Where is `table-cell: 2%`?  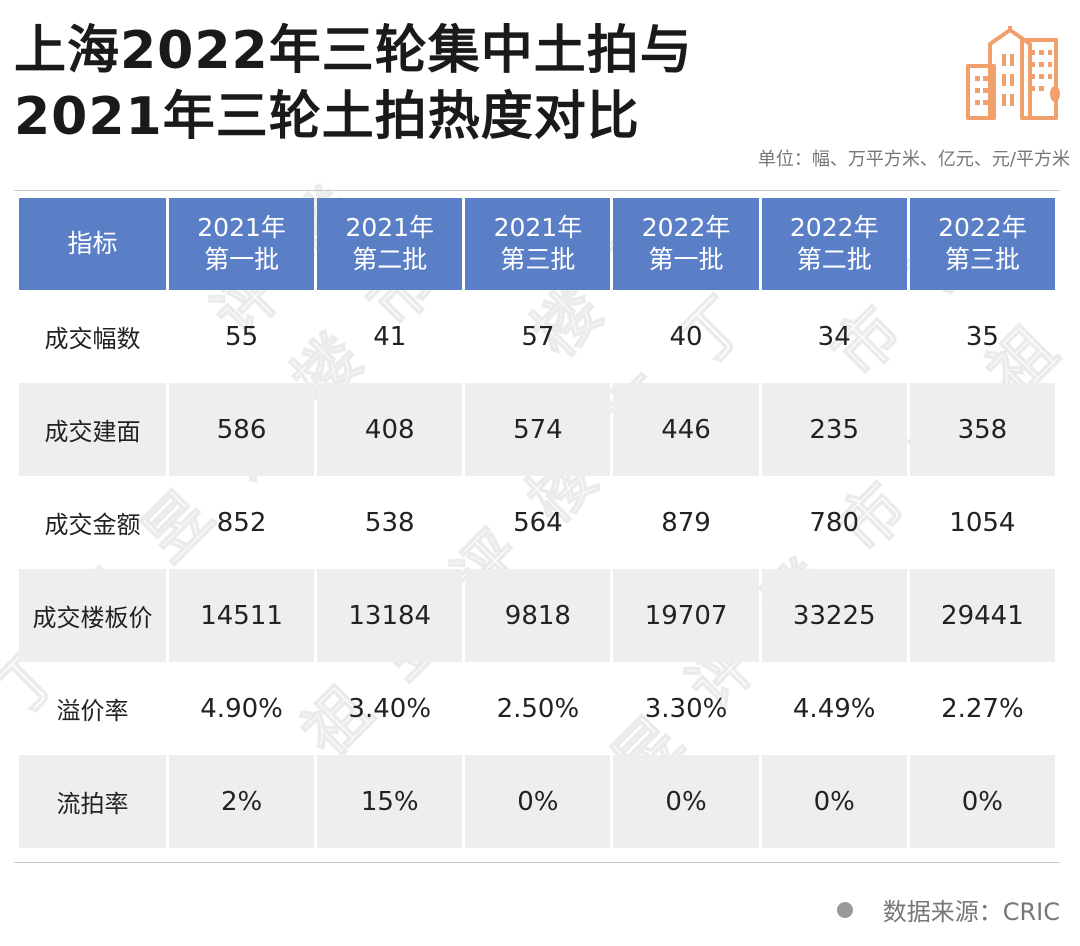 table-cell: 2% is located at coordinates (242, 801).